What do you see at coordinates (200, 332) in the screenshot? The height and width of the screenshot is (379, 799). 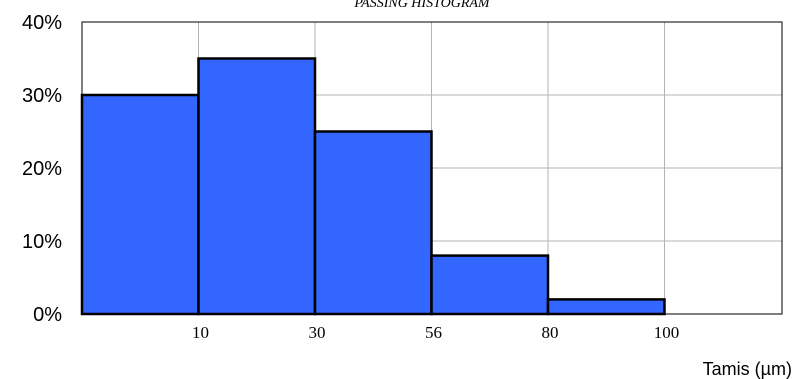 I see `x-tick-label: 10` at bounding box center [200, 332].